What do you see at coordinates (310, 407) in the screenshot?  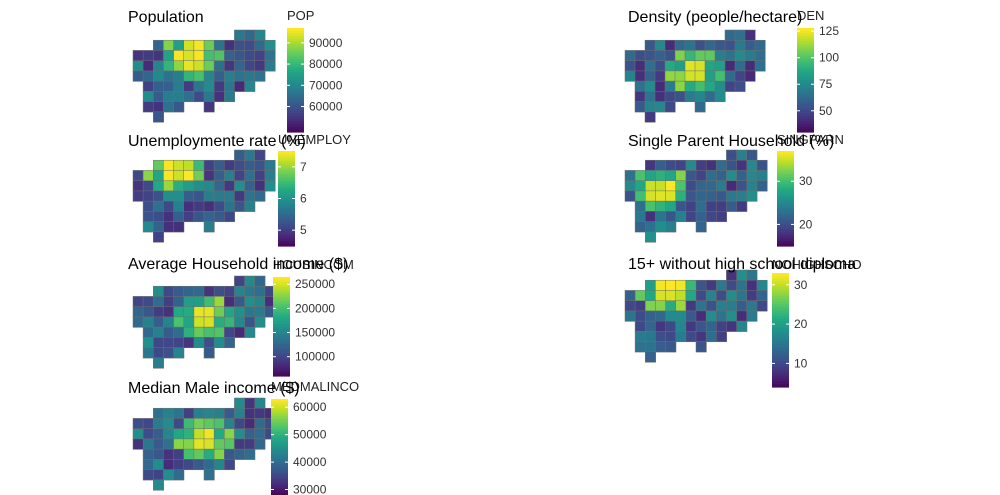 I see `colorbar-tick-label: 60000` at bounding box center [310, 407].